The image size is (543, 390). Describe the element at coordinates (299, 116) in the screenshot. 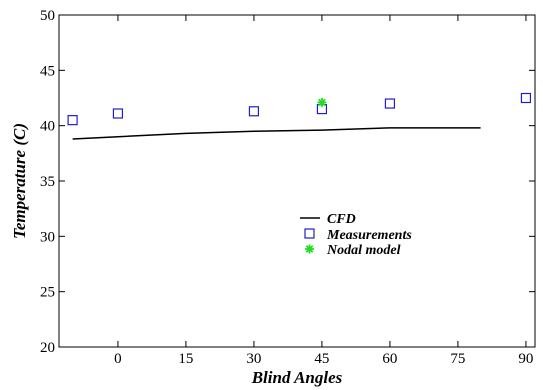

I see `data-marks` at that location.